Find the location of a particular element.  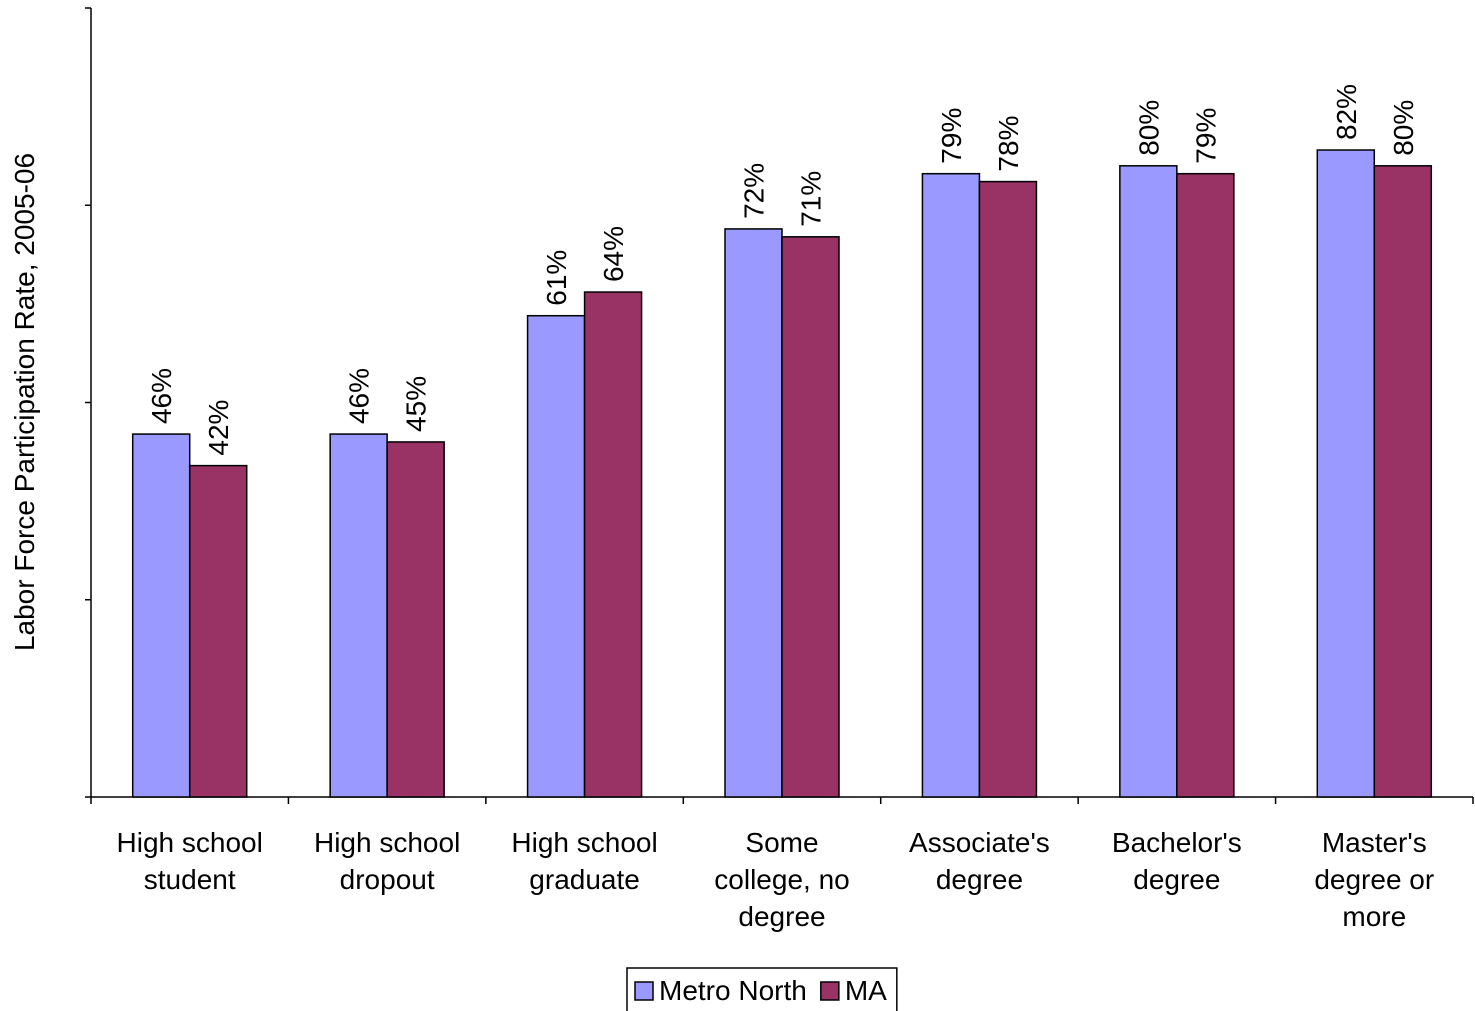

x-tick-label: High school graduate is located at coordinates (584, 861).